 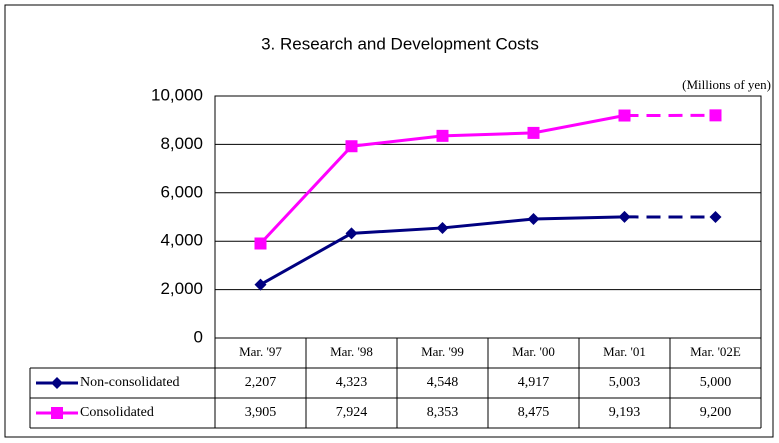 I want to click on data-label: 4,323, so click(x=352, y=382).